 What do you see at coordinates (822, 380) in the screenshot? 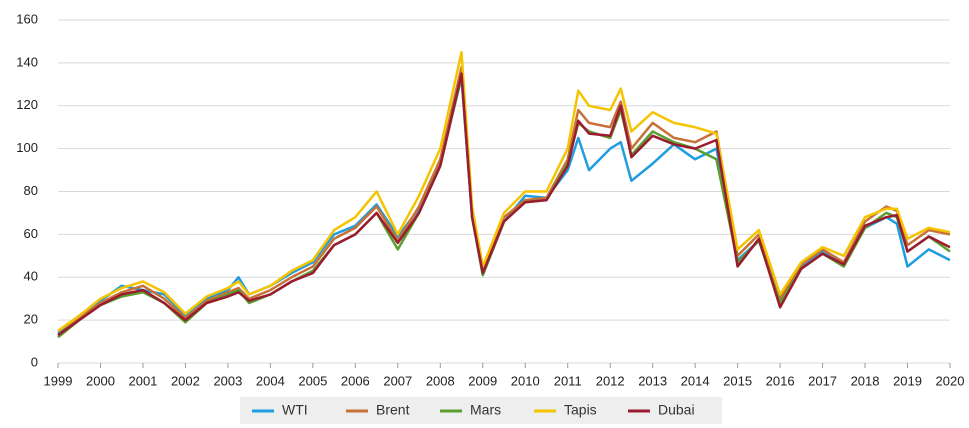
I see `x-tick-label: 2017` at bounding box center [822, 380].